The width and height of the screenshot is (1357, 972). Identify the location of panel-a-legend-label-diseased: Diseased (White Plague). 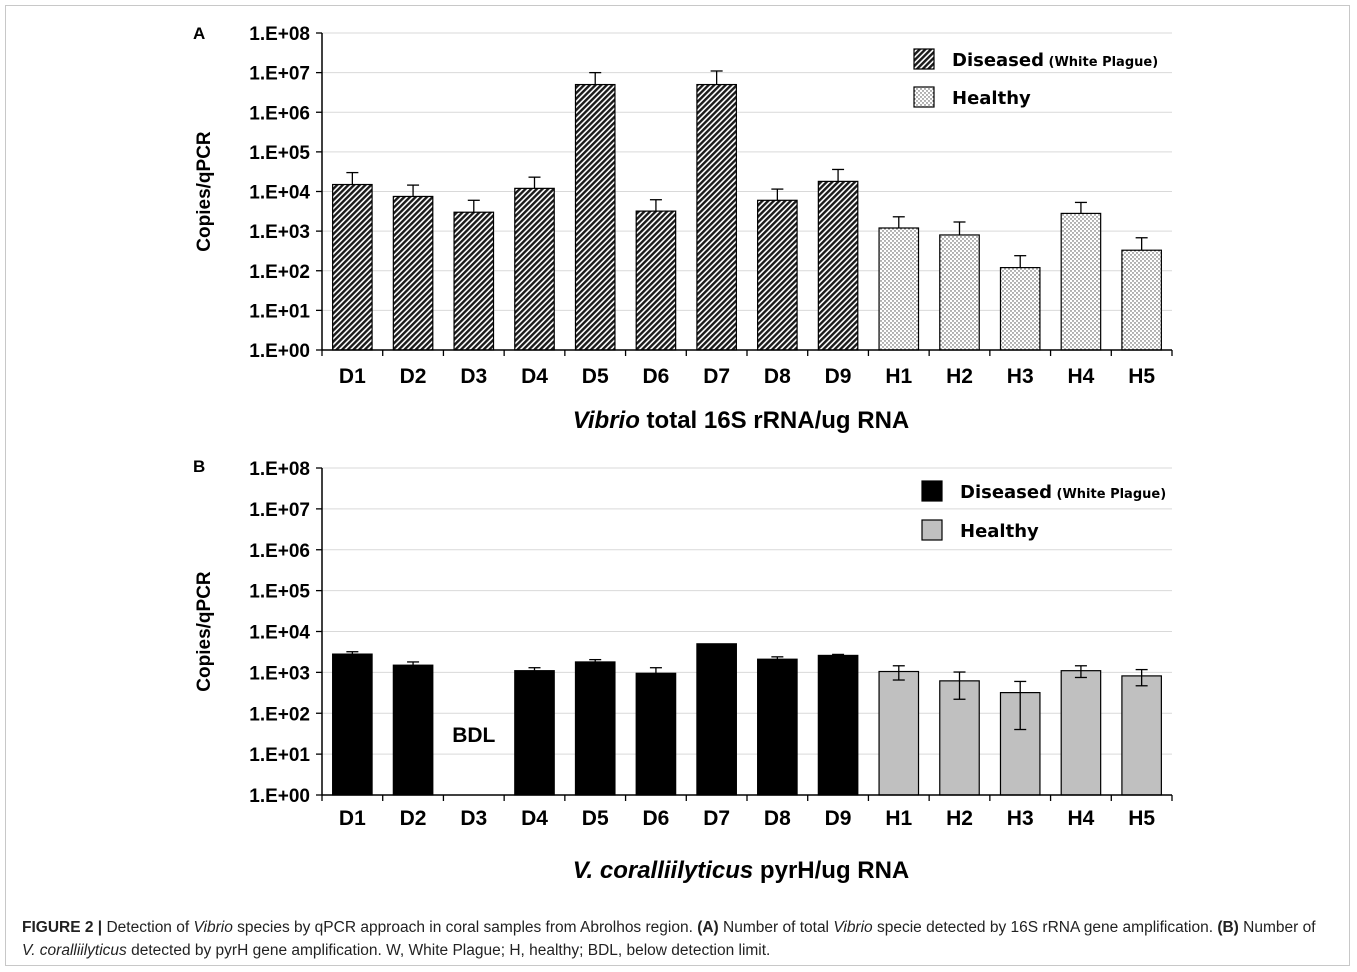
(1055, 60).